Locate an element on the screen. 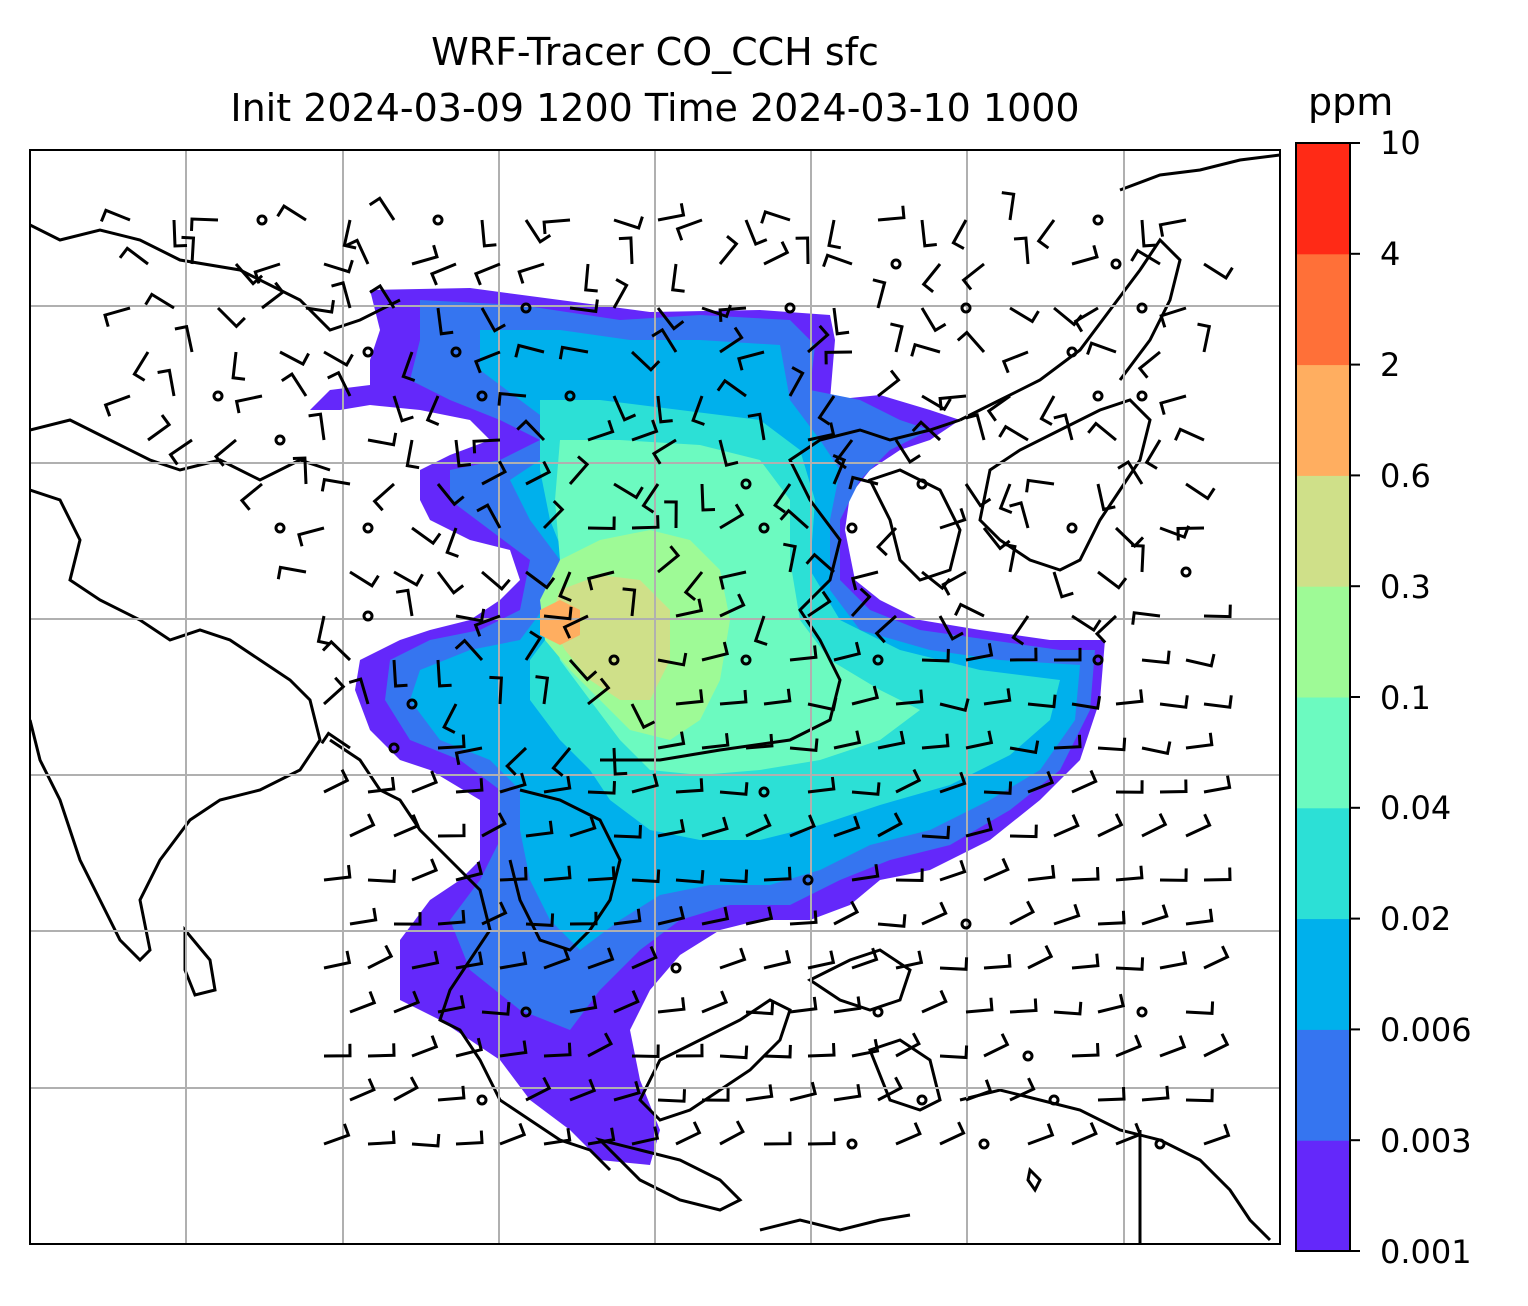 The height and width of the screenshot is (1306, 1528). colorbar-tick-label: 0.3 is located at coordinates (1405, 587).